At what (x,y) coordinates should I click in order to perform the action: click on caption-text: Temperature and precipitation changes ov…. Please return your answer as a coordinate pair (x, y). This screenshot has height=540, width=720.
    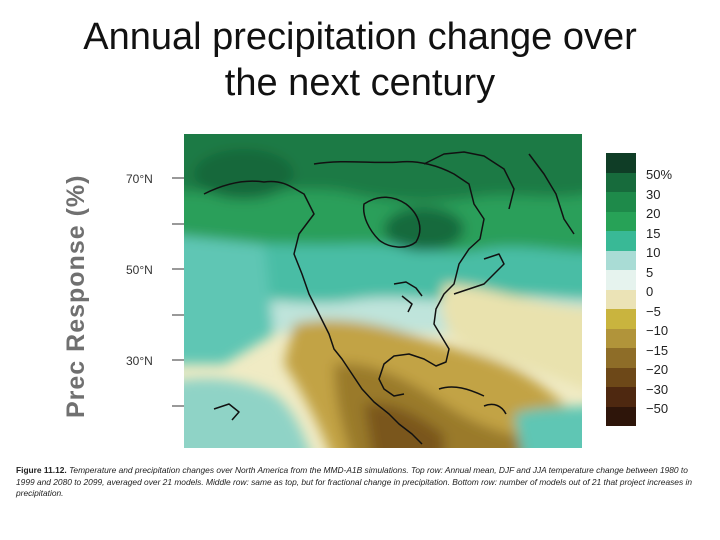
    Looking at the image, I should click on (354, 481).